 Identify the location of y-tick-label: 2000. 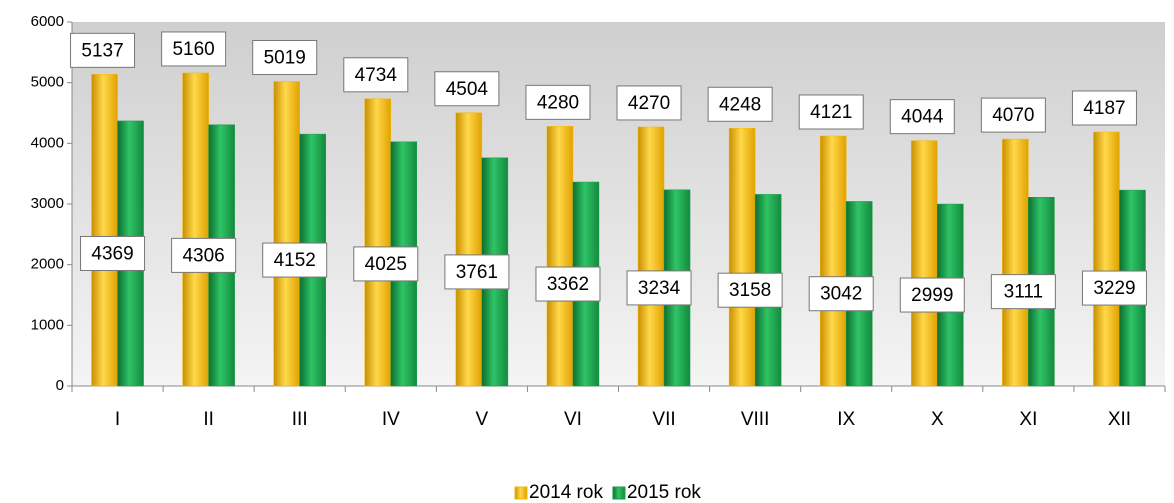
(47, 264).